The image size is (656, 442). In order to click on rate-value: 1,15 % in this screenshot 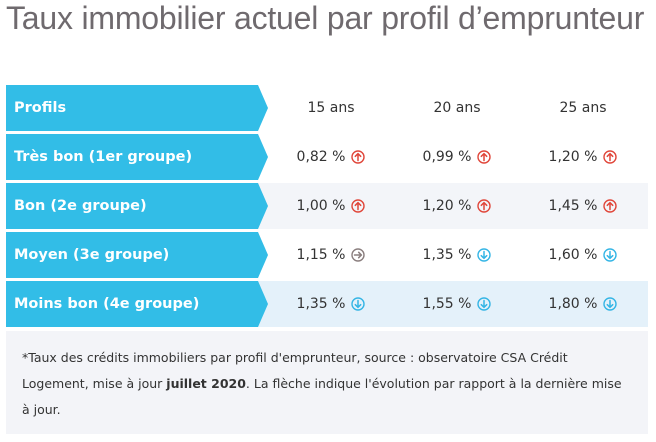, I will do `click(321, 255)`.